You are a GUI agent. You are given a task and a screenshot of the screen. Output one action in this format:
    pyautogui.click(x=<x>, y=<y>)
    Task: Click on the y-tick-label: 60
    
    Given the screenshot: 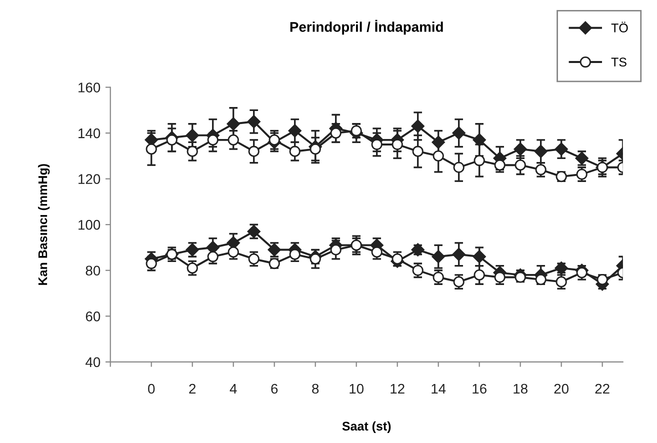 What is the action you would take?
    pyautogui.click(x=93, y=316)
    